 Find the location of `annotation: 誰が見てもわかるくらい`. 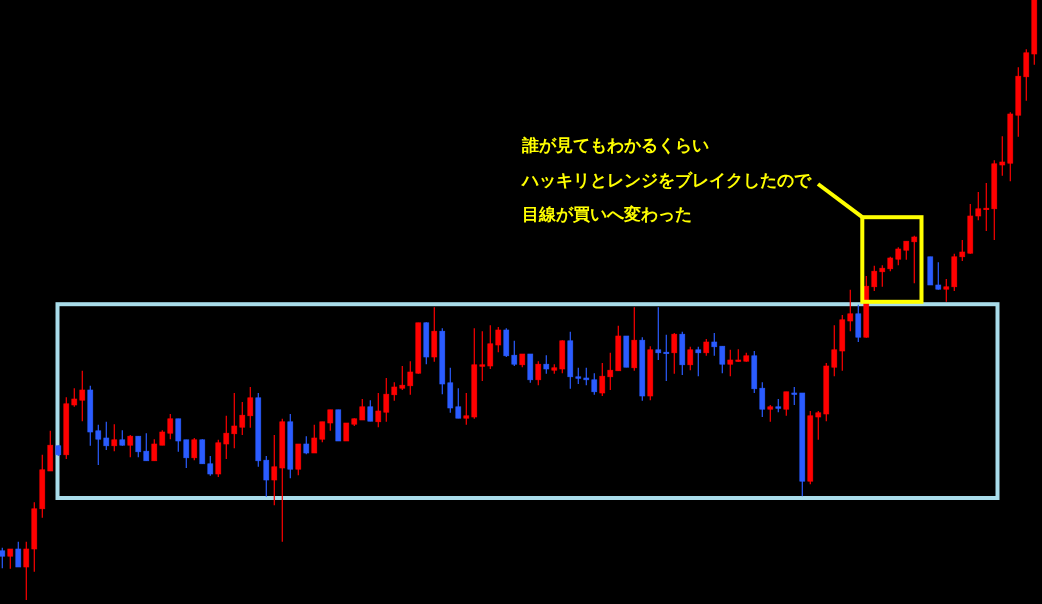

annotation: 誰が見てもわかるくらい is located at coordinates (615, 145).